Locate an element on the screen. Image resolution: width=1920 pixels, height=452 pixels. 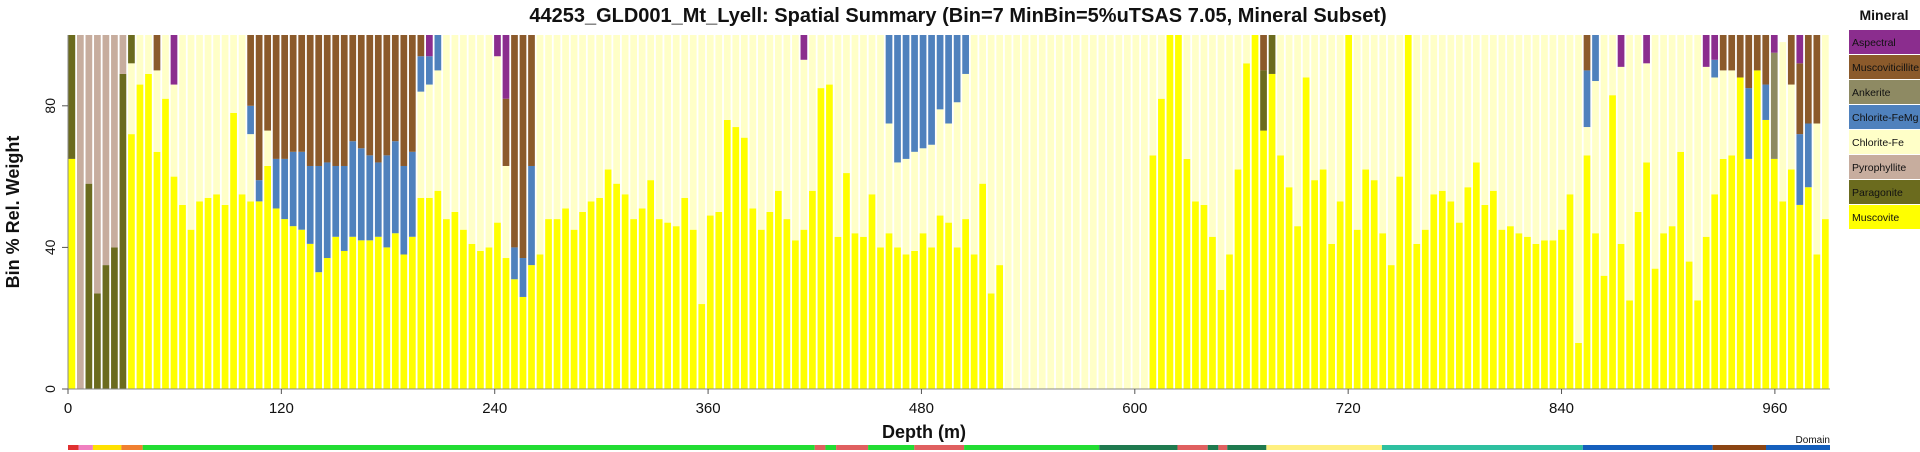
legend-swatch is located at coordinates (1884, 142).